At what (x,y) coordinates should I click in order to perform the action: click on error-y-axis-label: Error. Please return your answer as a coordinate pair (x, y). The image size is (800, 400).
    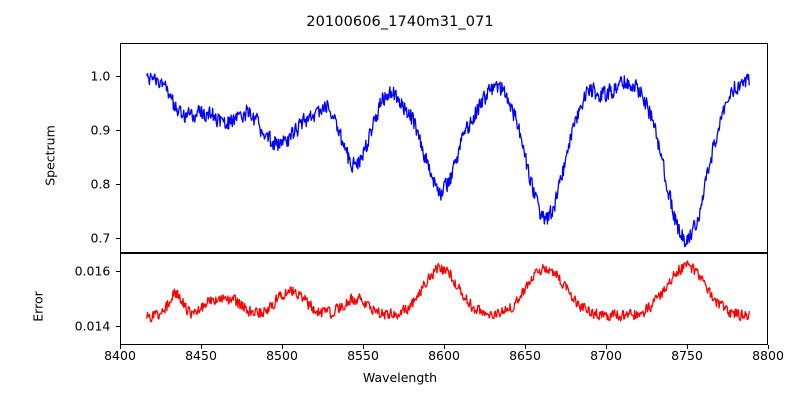
    Looking at the image, I should click on (38, 306).